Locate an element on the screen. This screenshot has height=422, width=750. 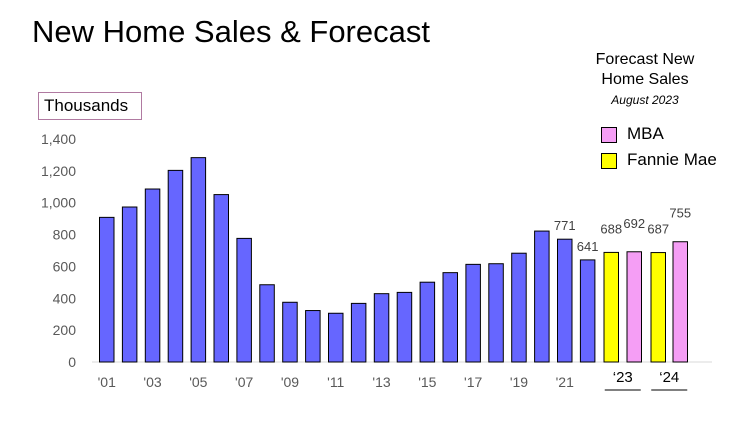
legend-label-fannie-mae: Fannie Mae is located at coordinates (672, 159).